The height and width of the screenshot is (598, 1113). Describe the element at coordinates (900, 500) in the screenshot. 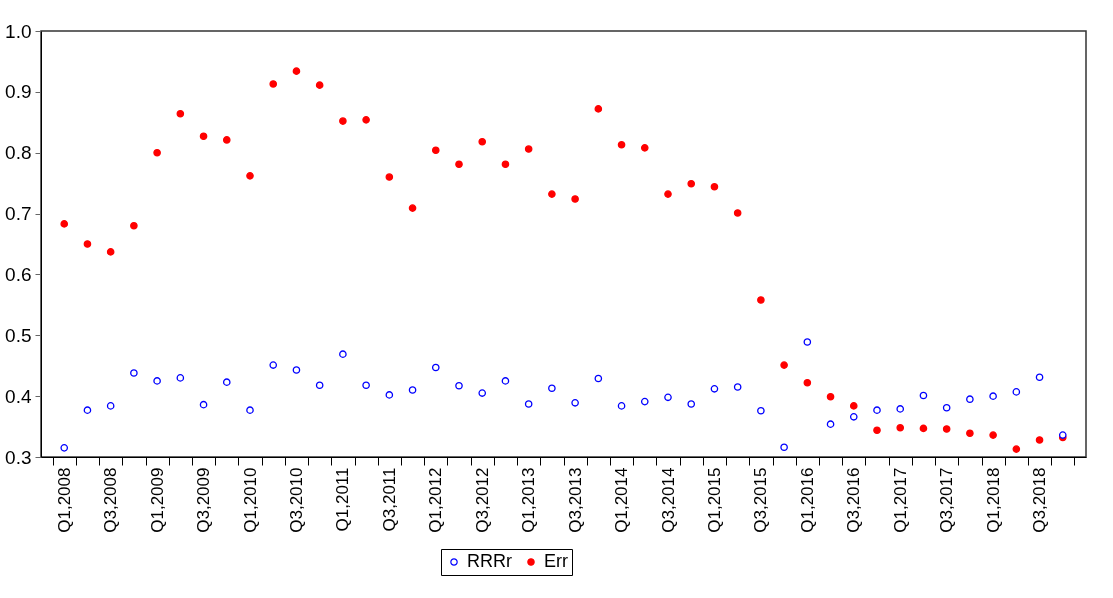

I see `x-tick-label: Q1,2017` at that location.